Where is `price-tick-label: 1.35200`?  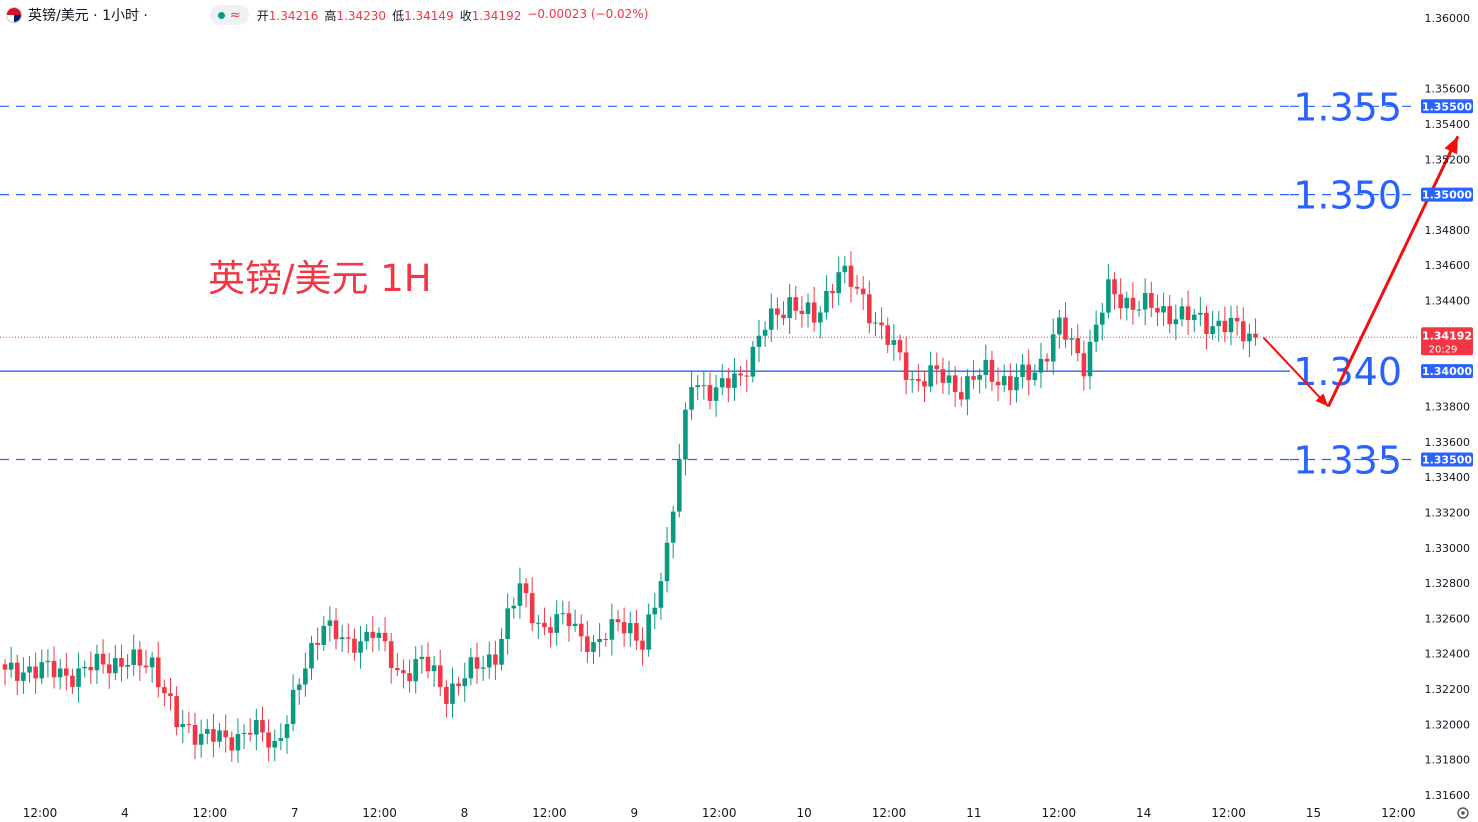
price-tick-label: 1.35200 is located at coordinates (1448, 159).